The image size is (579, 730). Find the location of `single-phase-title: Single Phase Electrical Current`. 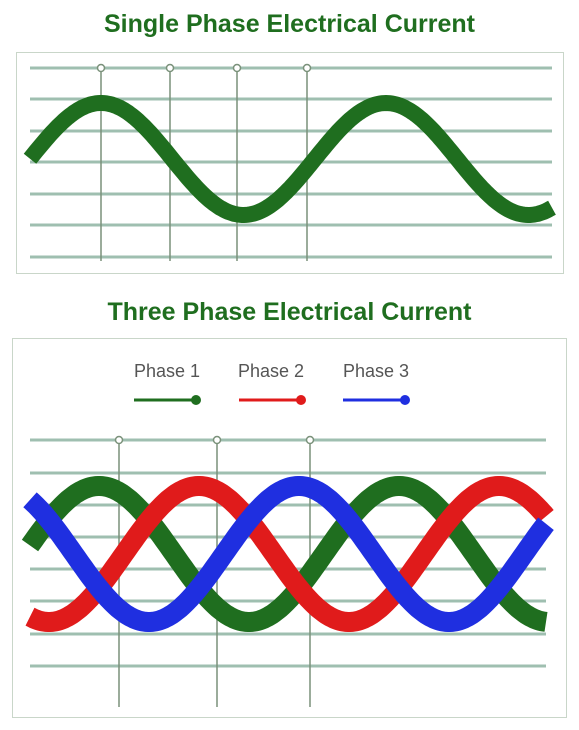

single-phase-title: Single Phase Electrical Current is located at coordinates (289, 24).